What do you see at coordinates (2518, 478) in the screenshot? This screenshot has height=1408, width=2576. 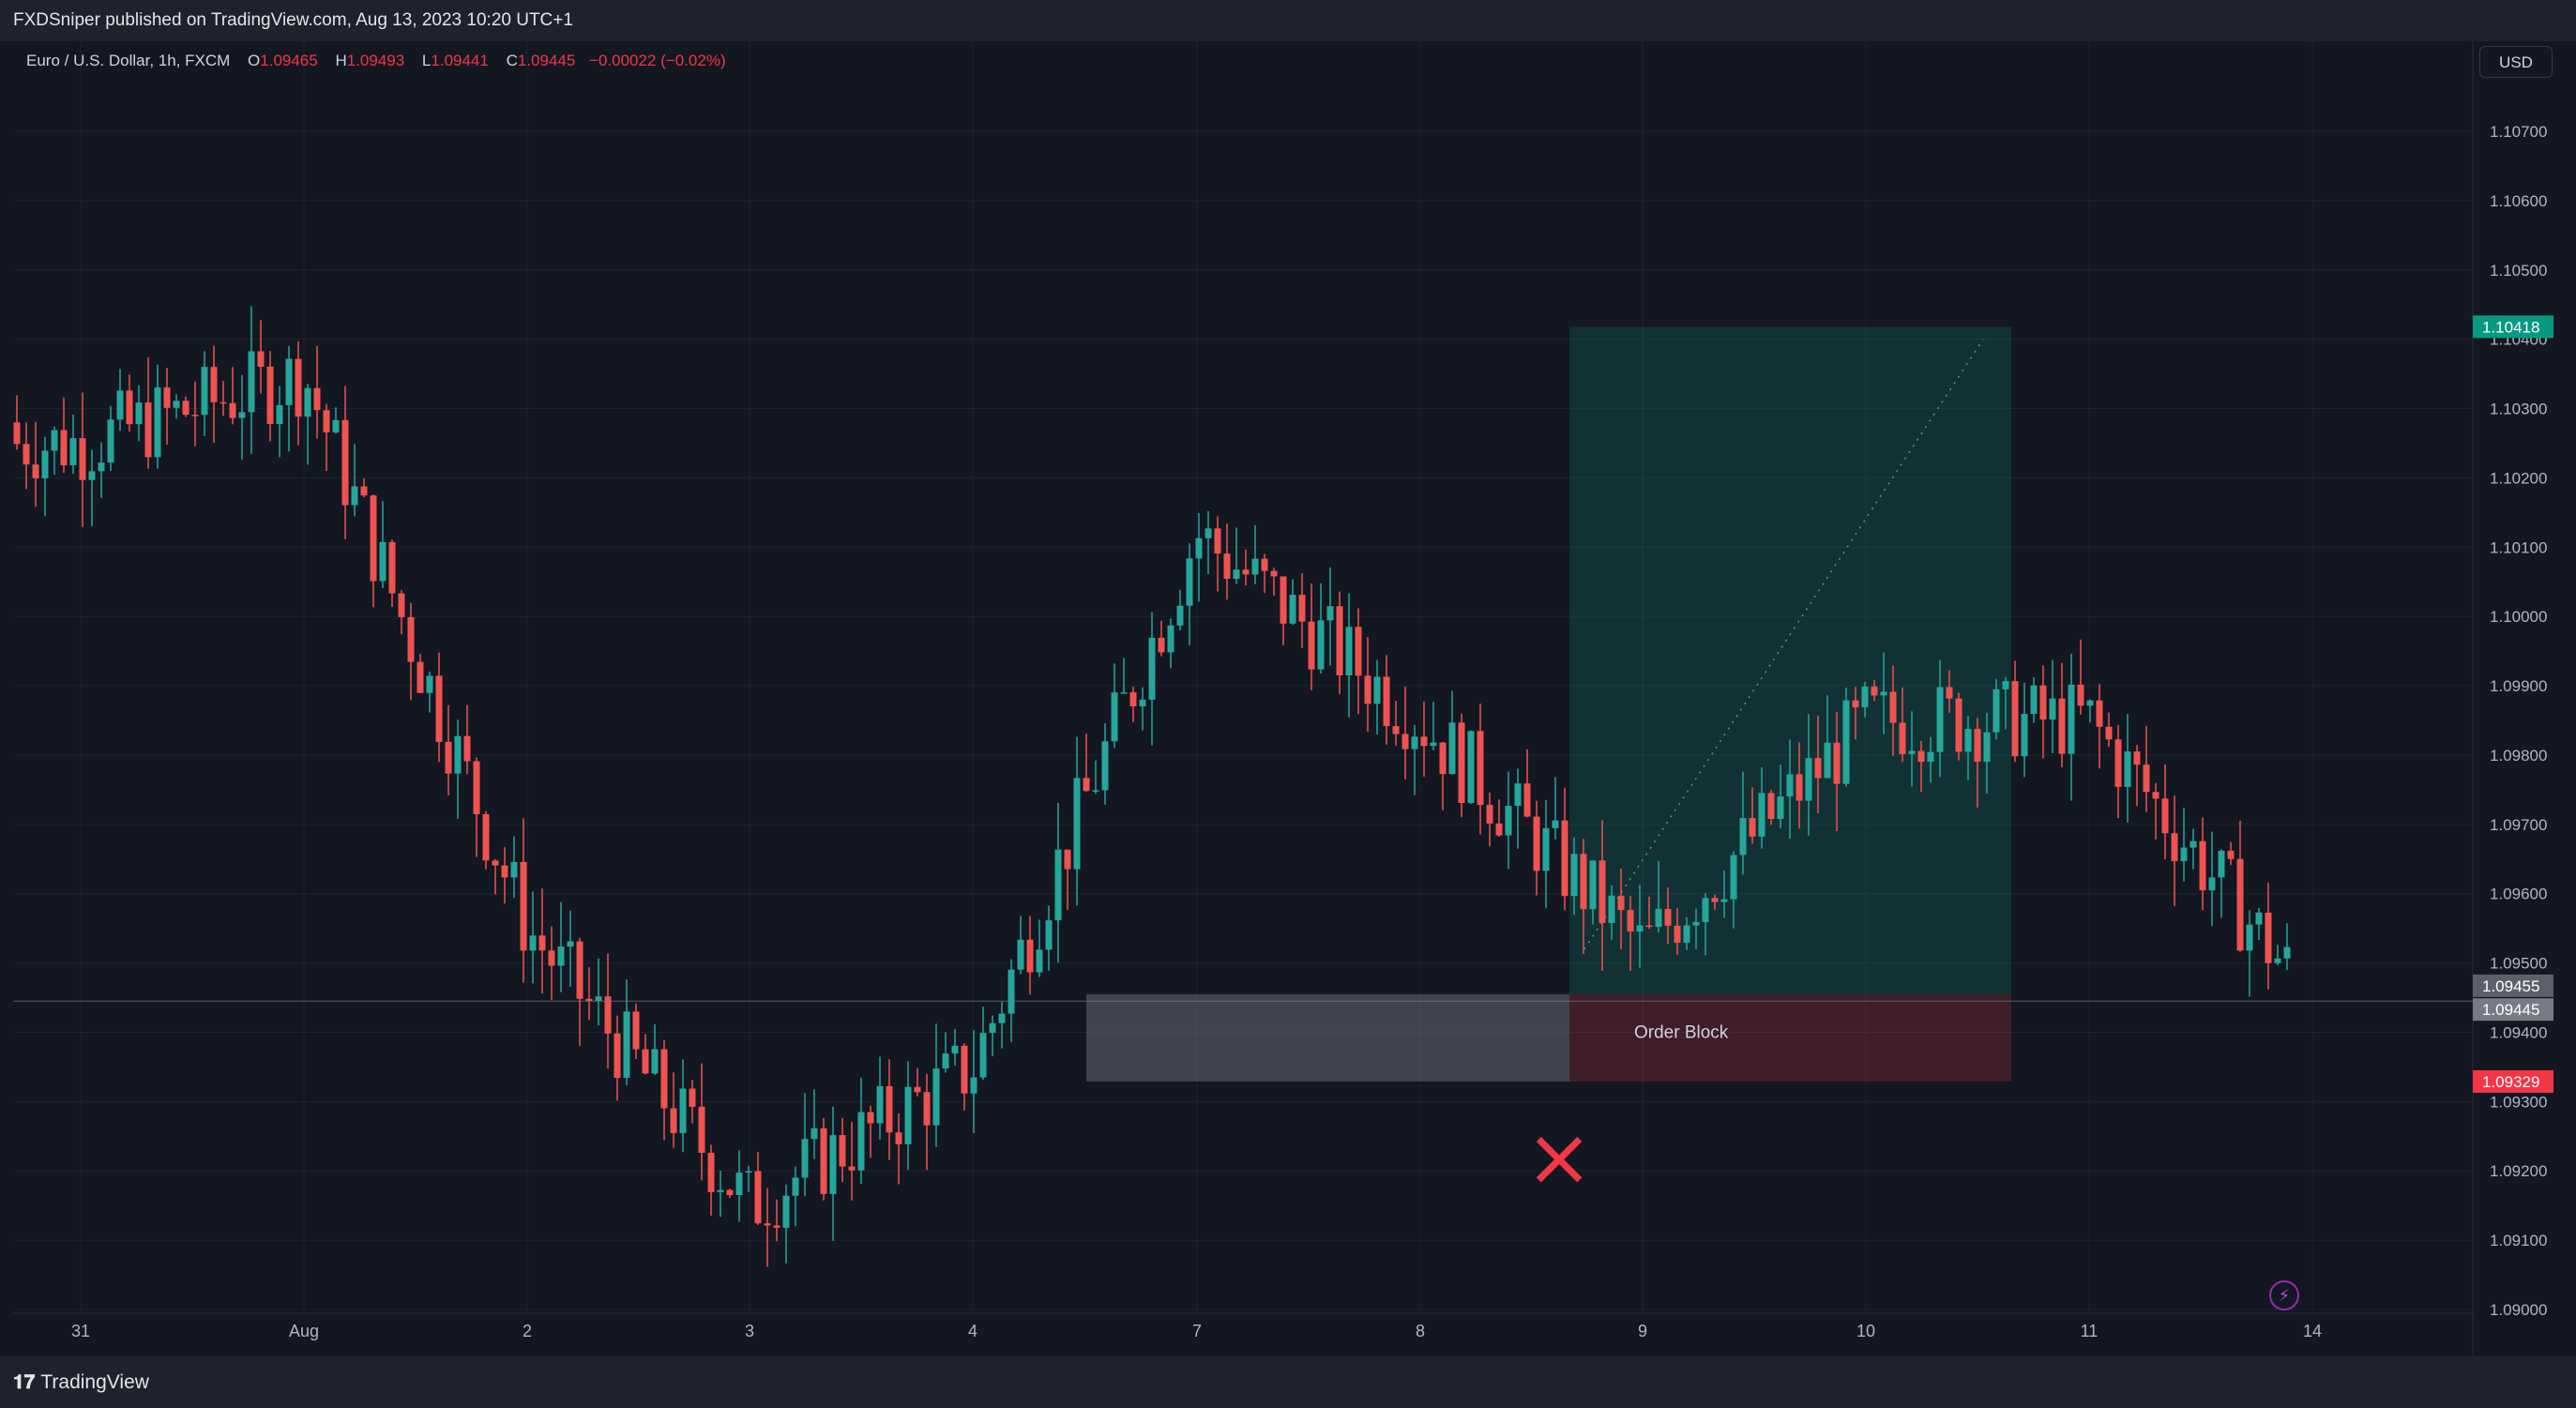 I see `price-tick-label: 1.10200` at bounding box center [2518, 478].